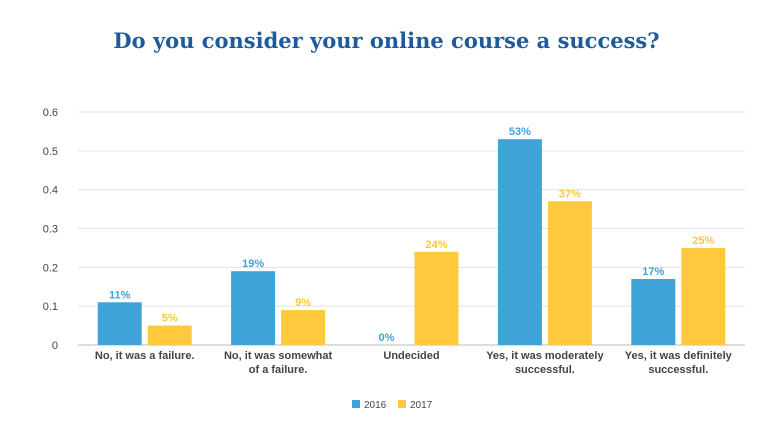  I want to click on y-tick-label: 0.3, so click(50, 230).